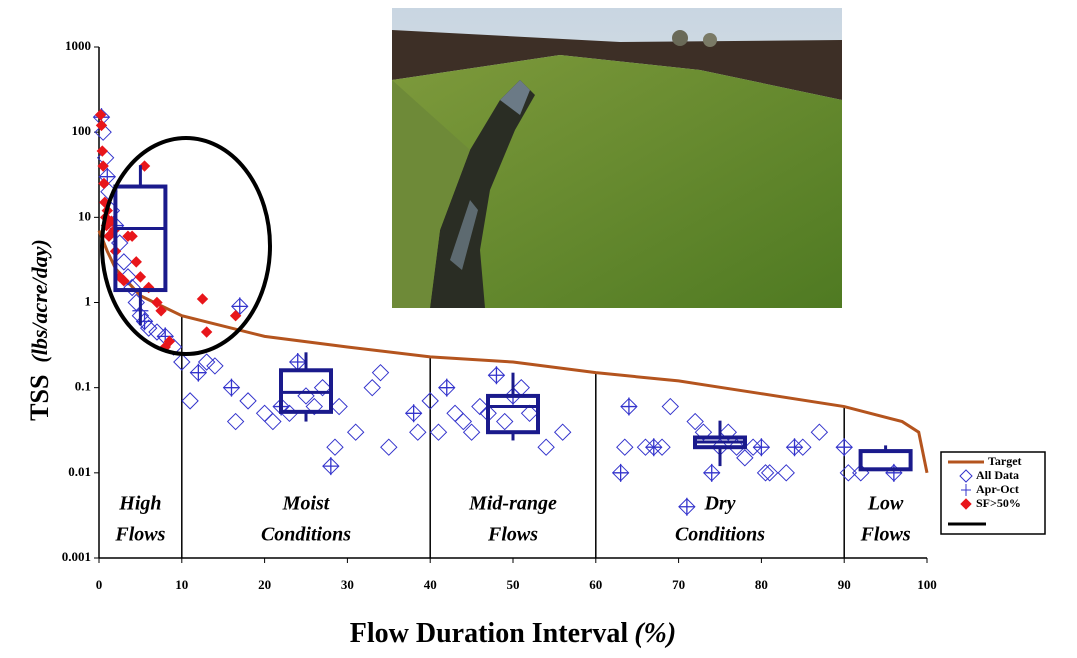  Describe the element at coordinates (513, 584) in the screenshot. I see `x-tick-label: 50` at that location.